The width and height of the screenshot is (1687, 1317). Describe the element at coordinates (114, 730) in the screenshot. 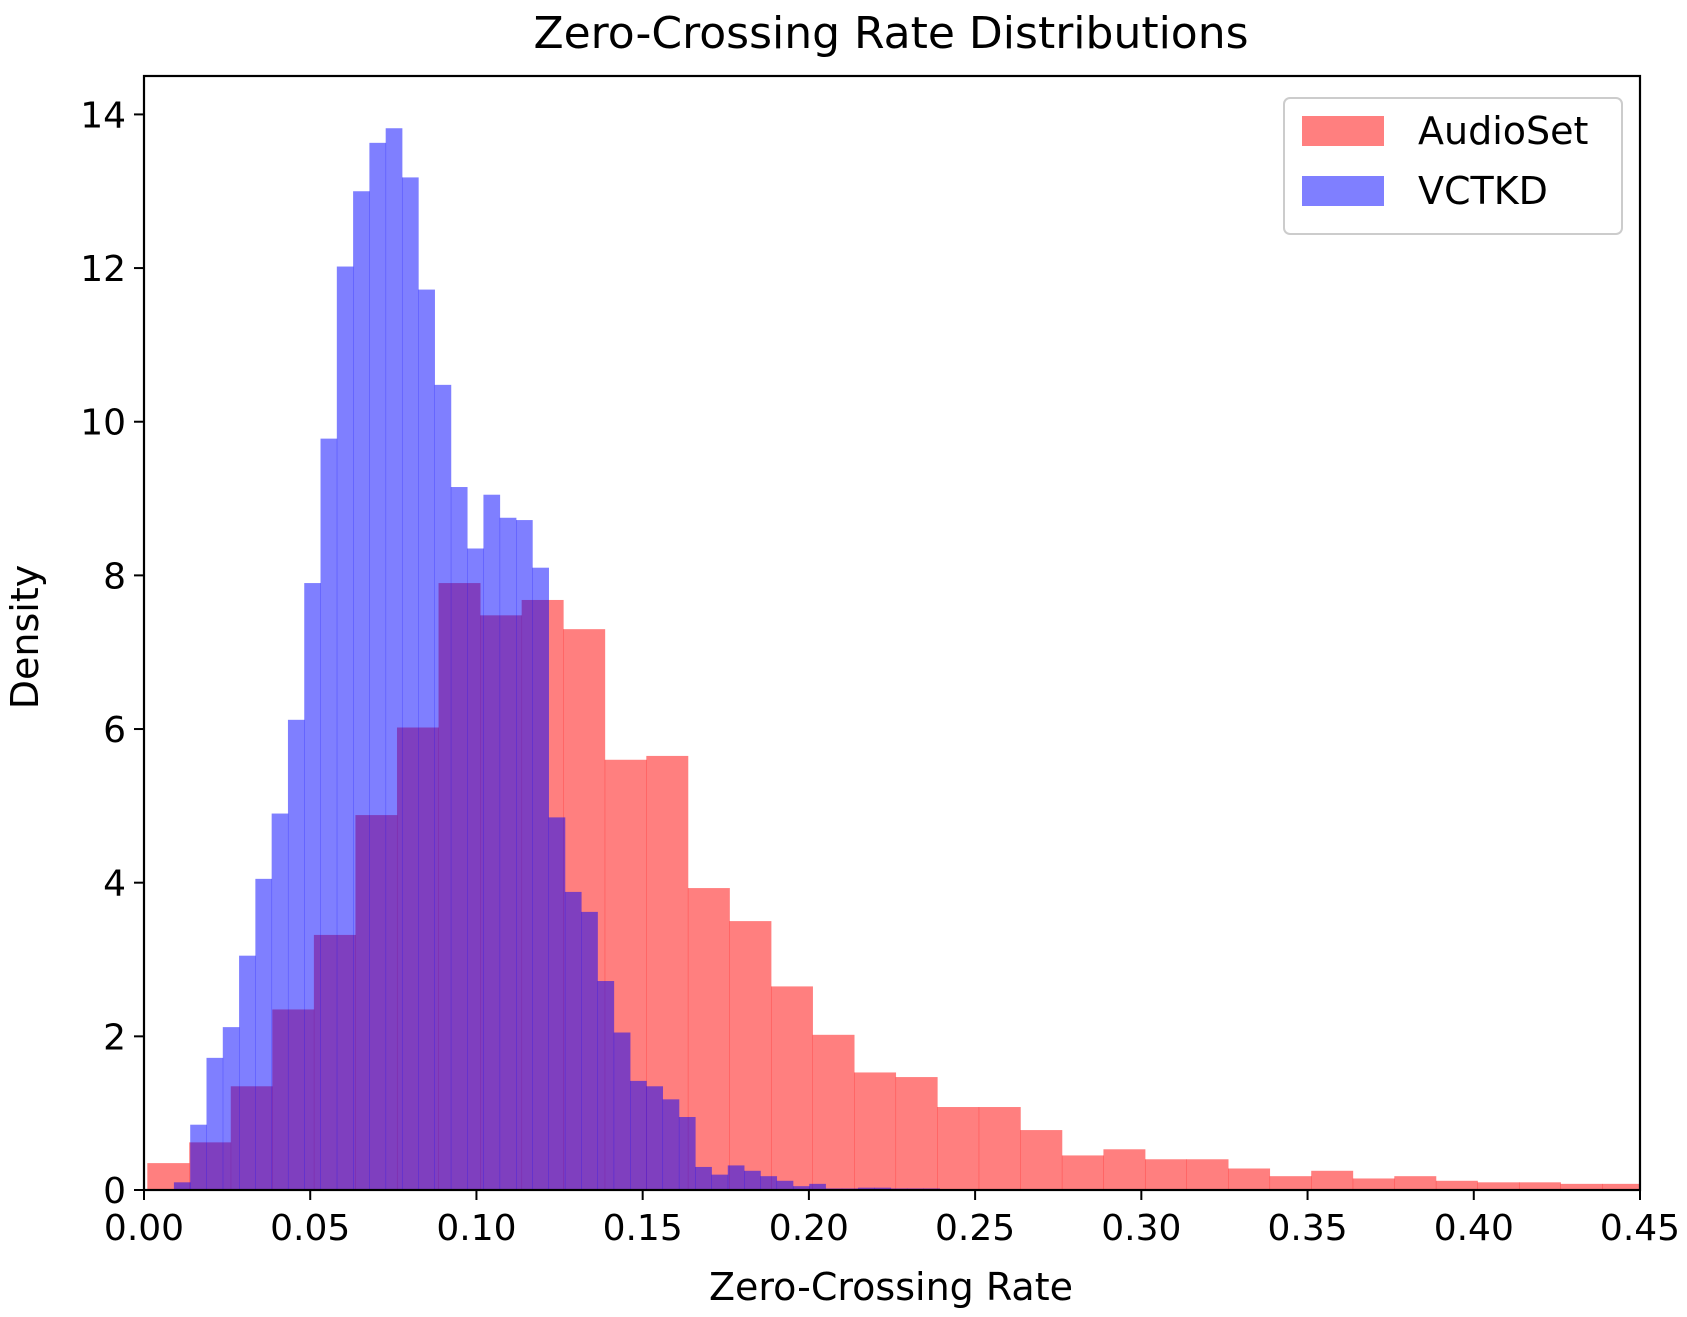

I see `y-tick-label: 6` at that location.